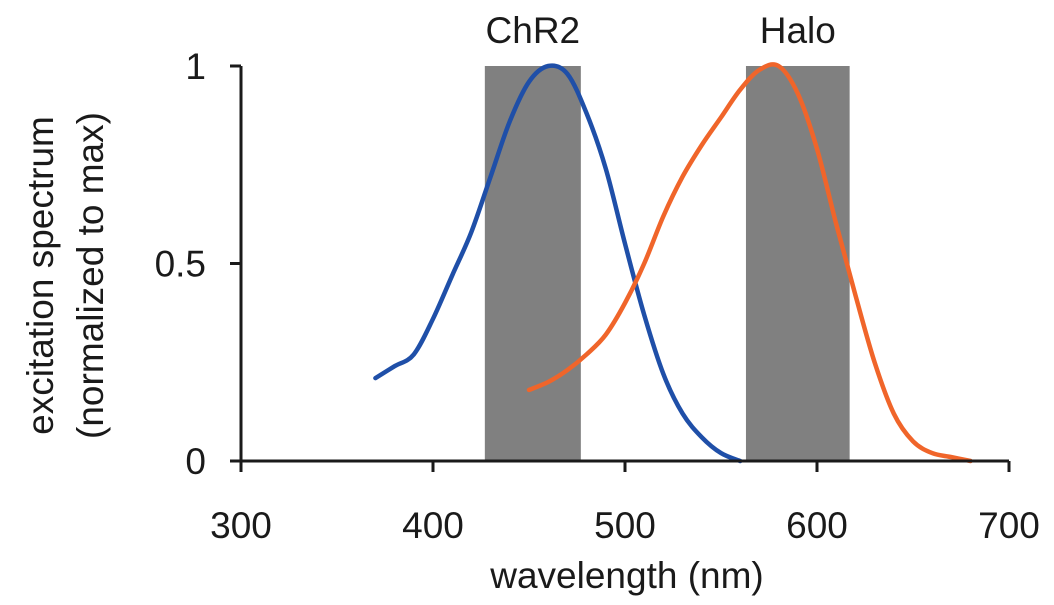 The height and width of the screenshot is (605, 1054). I want to click on band-label-halo: Halo, so click(798, 30).